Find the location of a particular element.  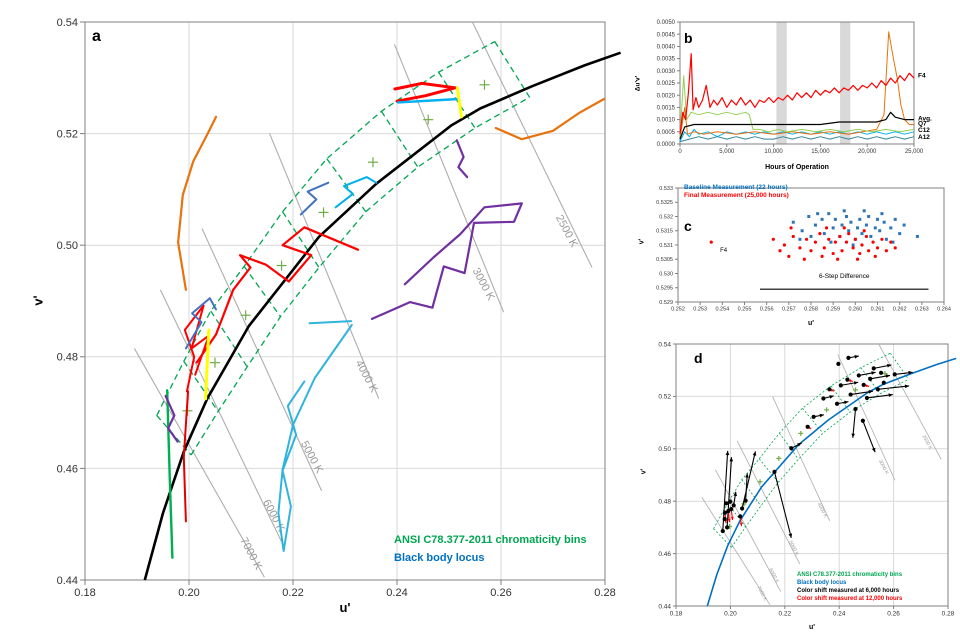

x-tick-label: 0.255 is located at coordinates (745, 310).